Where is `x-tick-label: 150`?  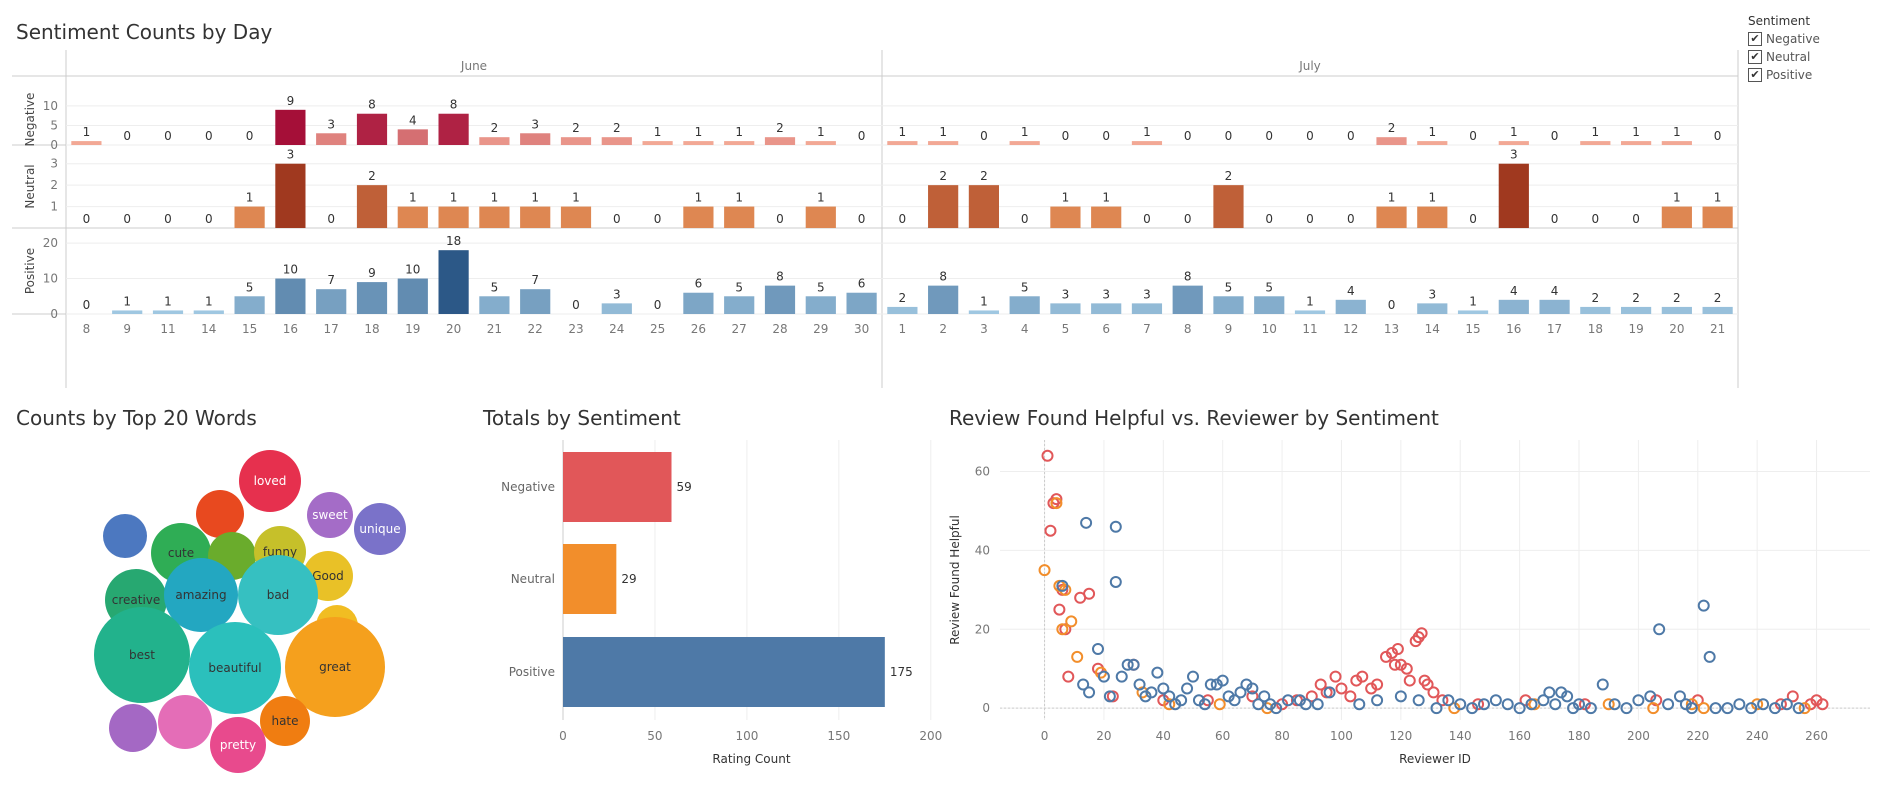
x-tick-label: 150 is located at coordinates (838, 736).